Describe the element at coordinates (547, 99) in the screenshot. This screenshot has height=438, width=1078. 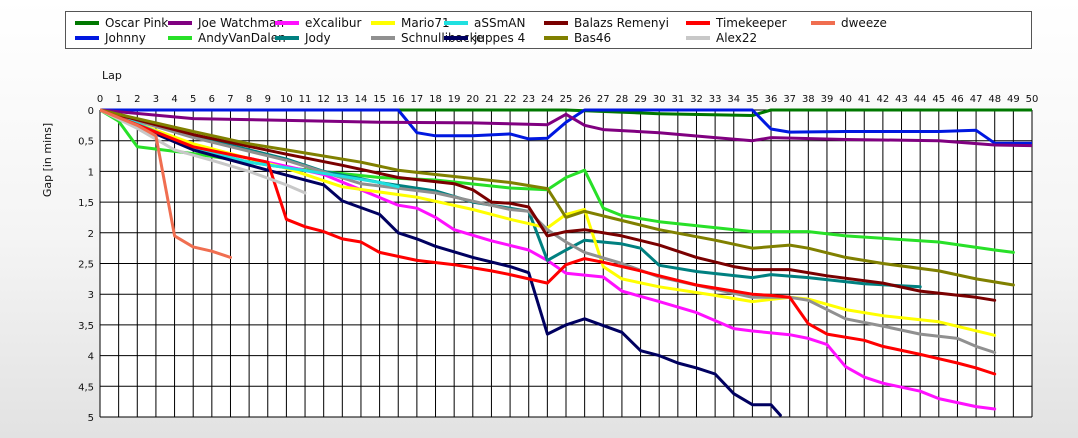
I see `x-tick-label: 24` at that location.